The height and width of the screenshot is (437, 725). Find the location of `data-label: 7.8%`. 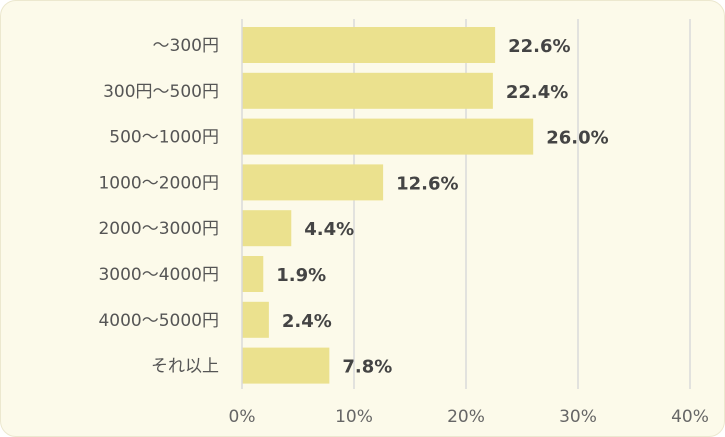

data-label: 7.8% is located at coordinates (367, 367).